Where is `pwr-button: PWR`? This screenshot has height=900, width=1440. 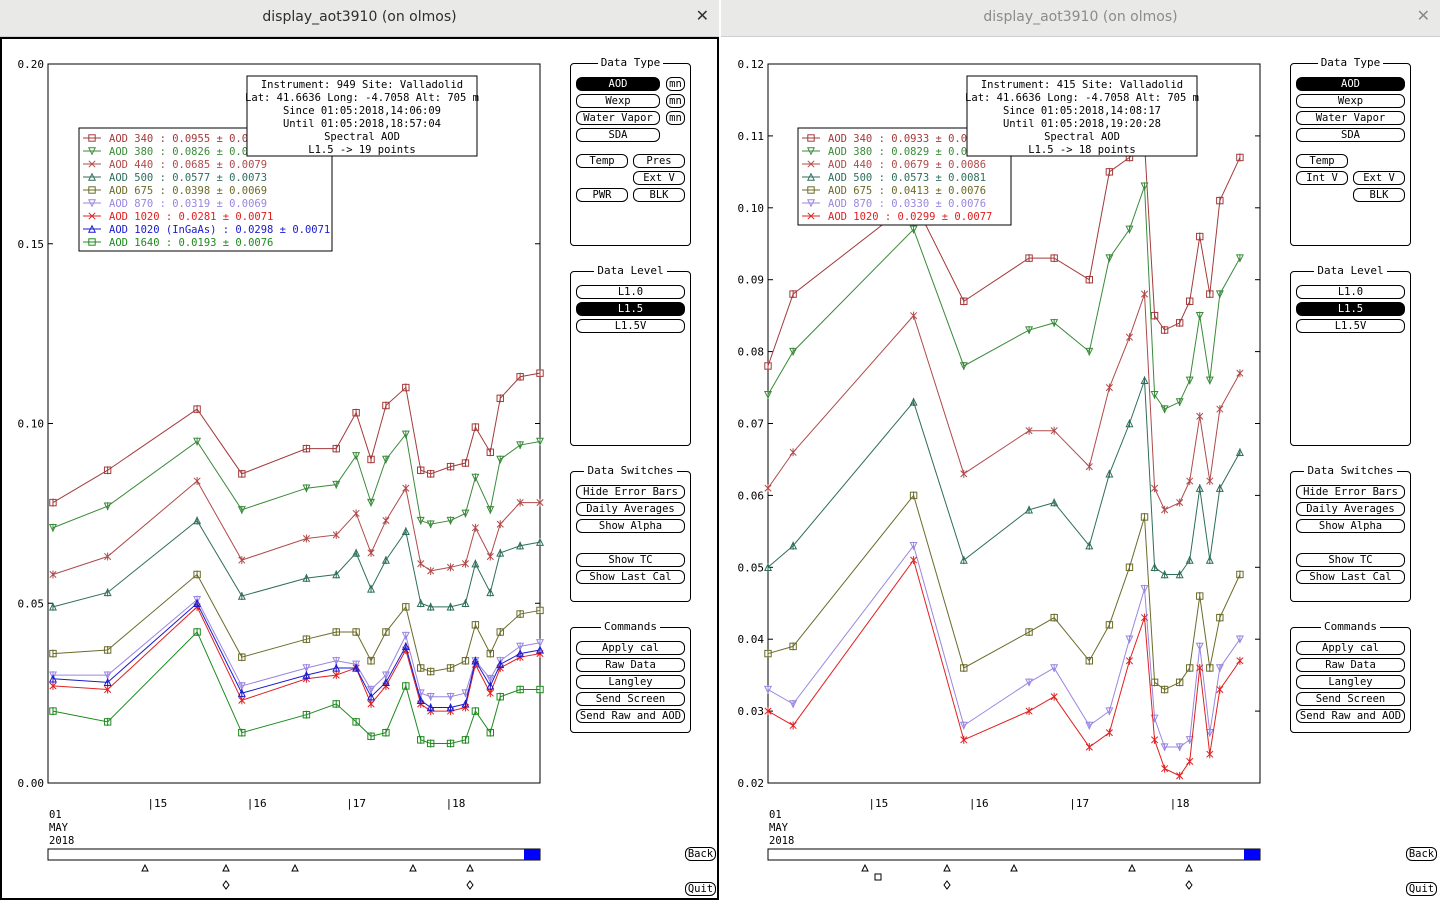 pwr-button: PWR is located at coordinates (602, 195).